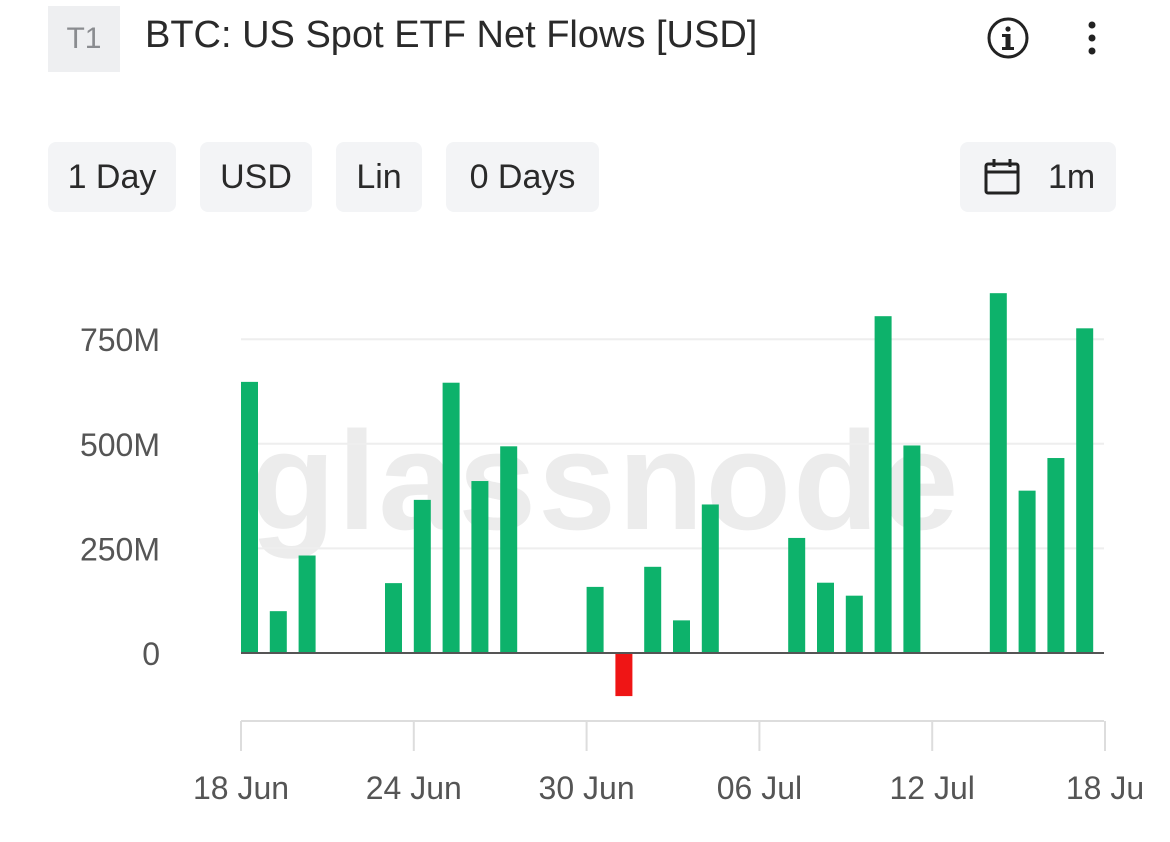 The height and width of the screenshot is (842, 1170). What do you see at coordinates (1072, 176) in the screenshot?
I see `date-range-label: 1m` at bounding box center [1072, 176].